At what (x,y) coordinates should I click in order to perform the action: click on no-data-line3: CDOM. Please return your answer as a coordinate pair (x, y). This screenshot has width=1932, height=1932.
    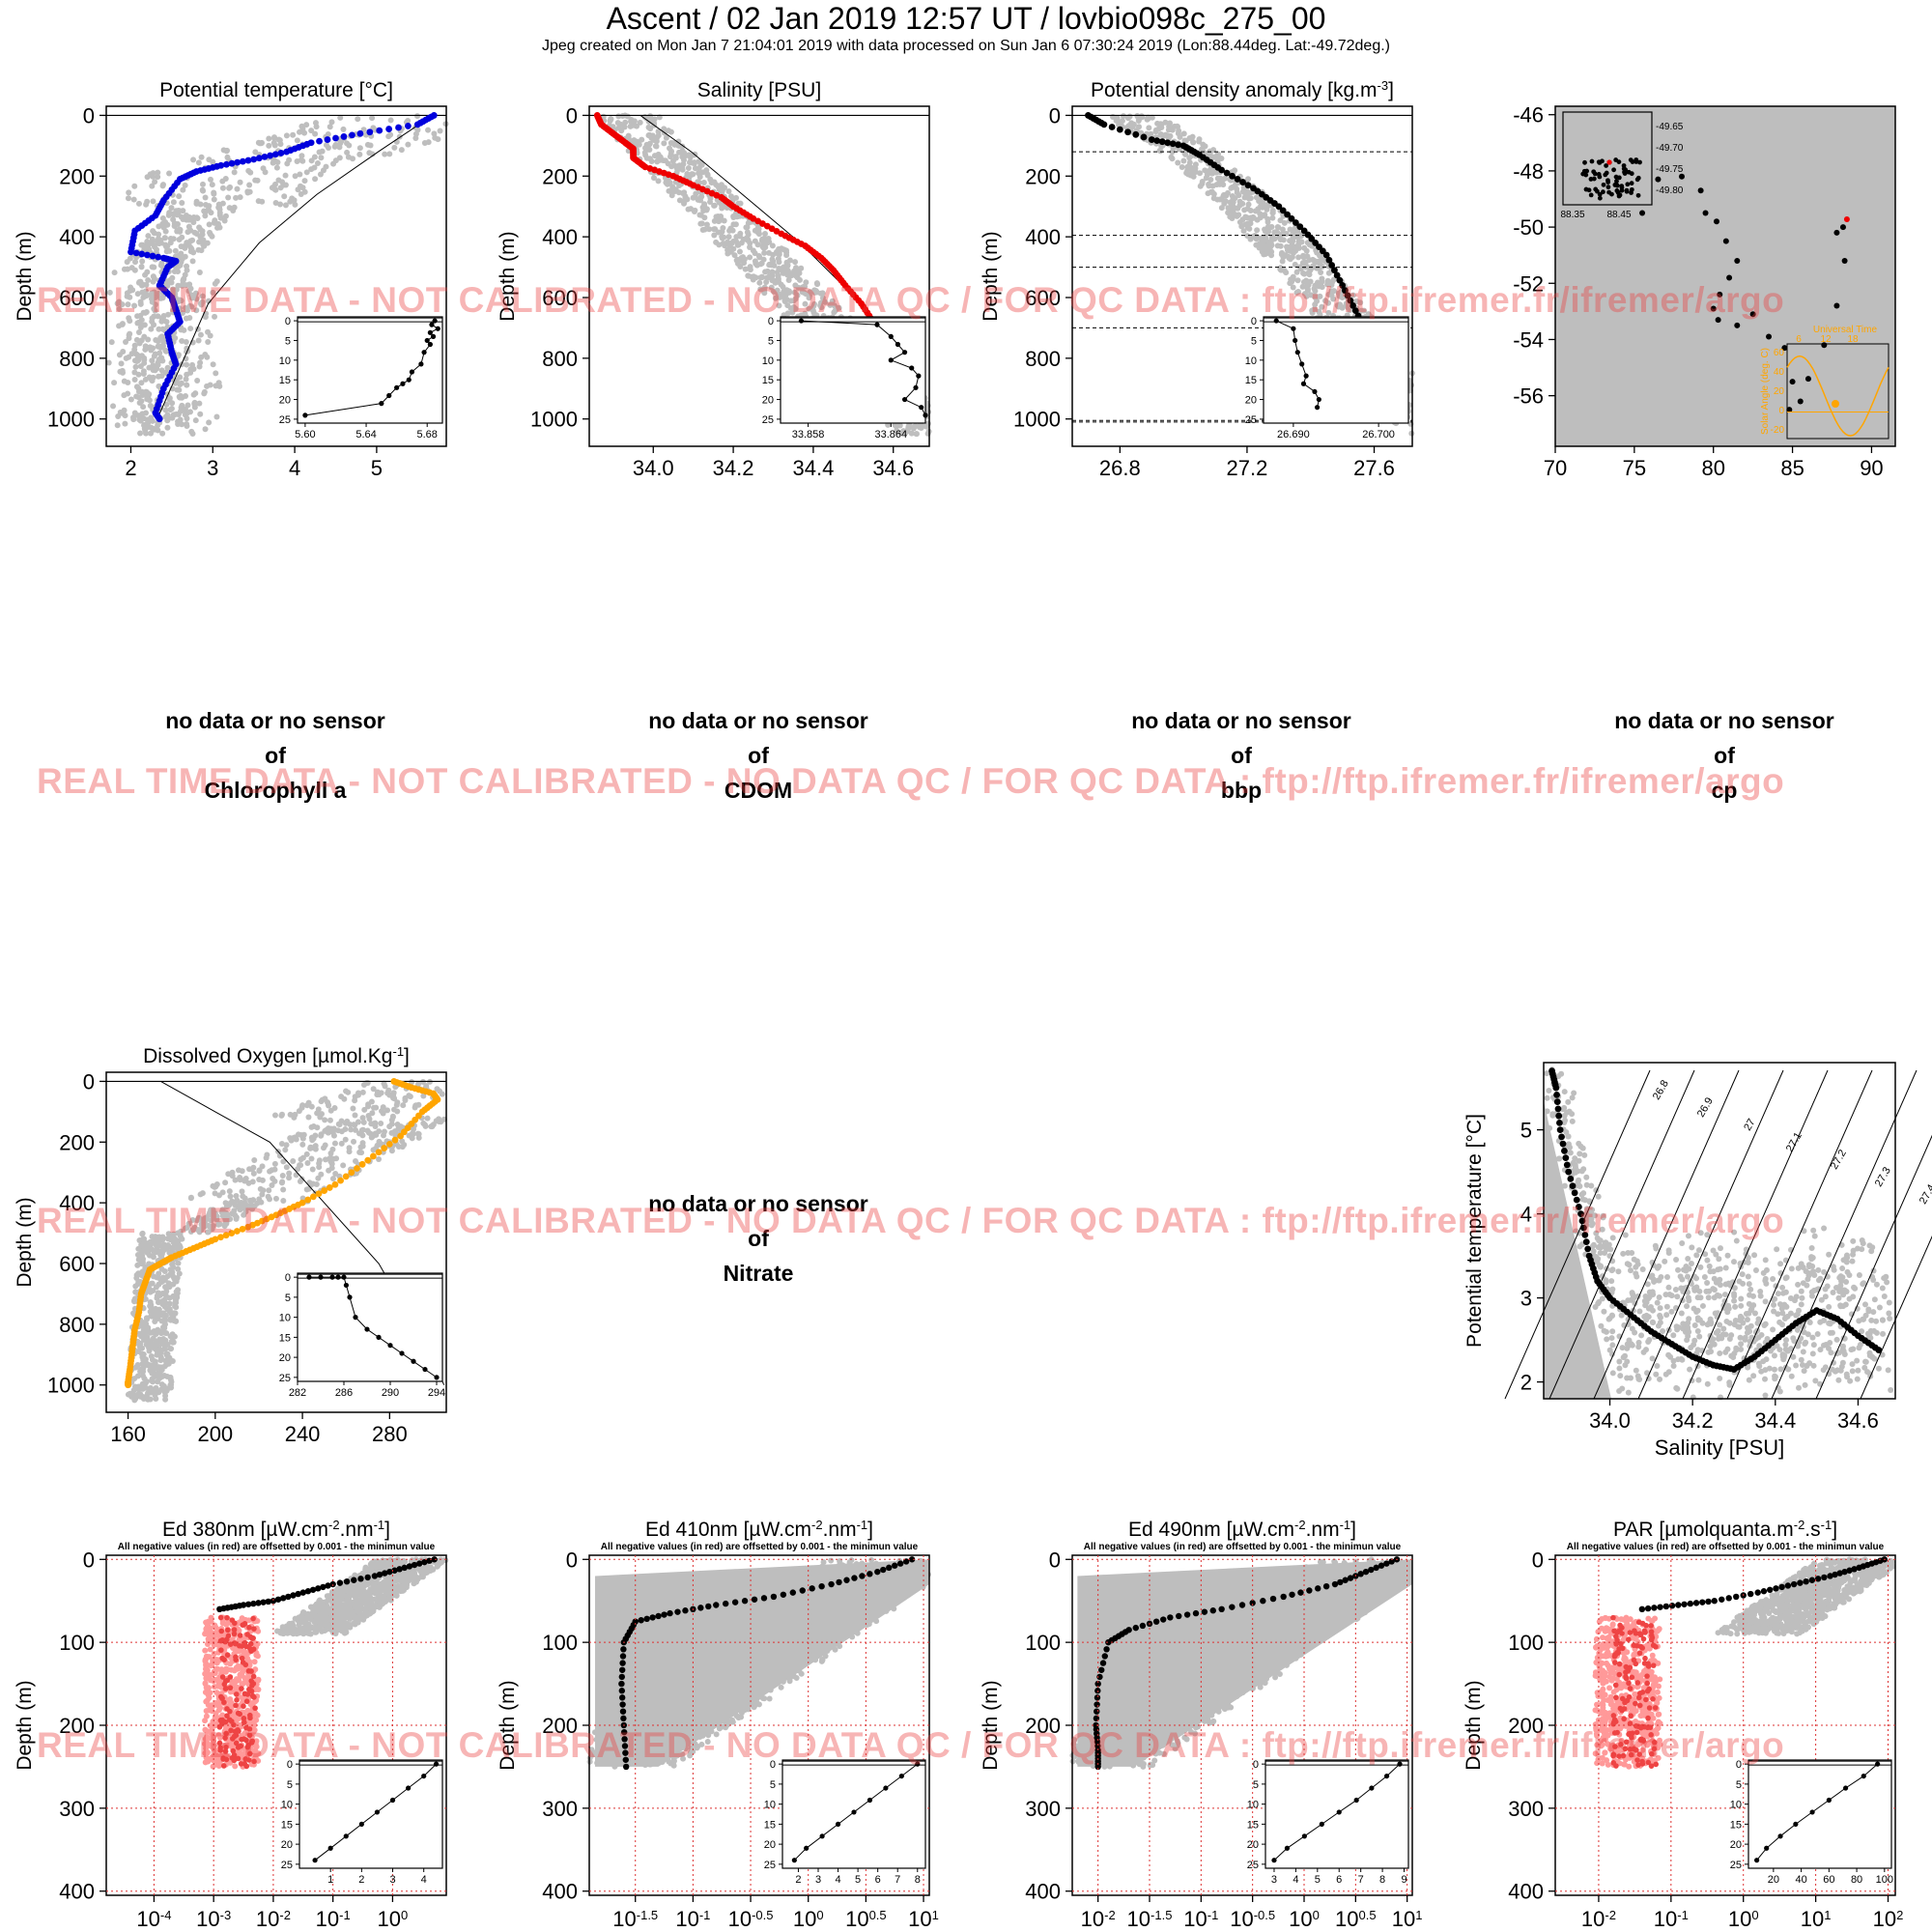
    Looking at the image, I should click on (758, 790).